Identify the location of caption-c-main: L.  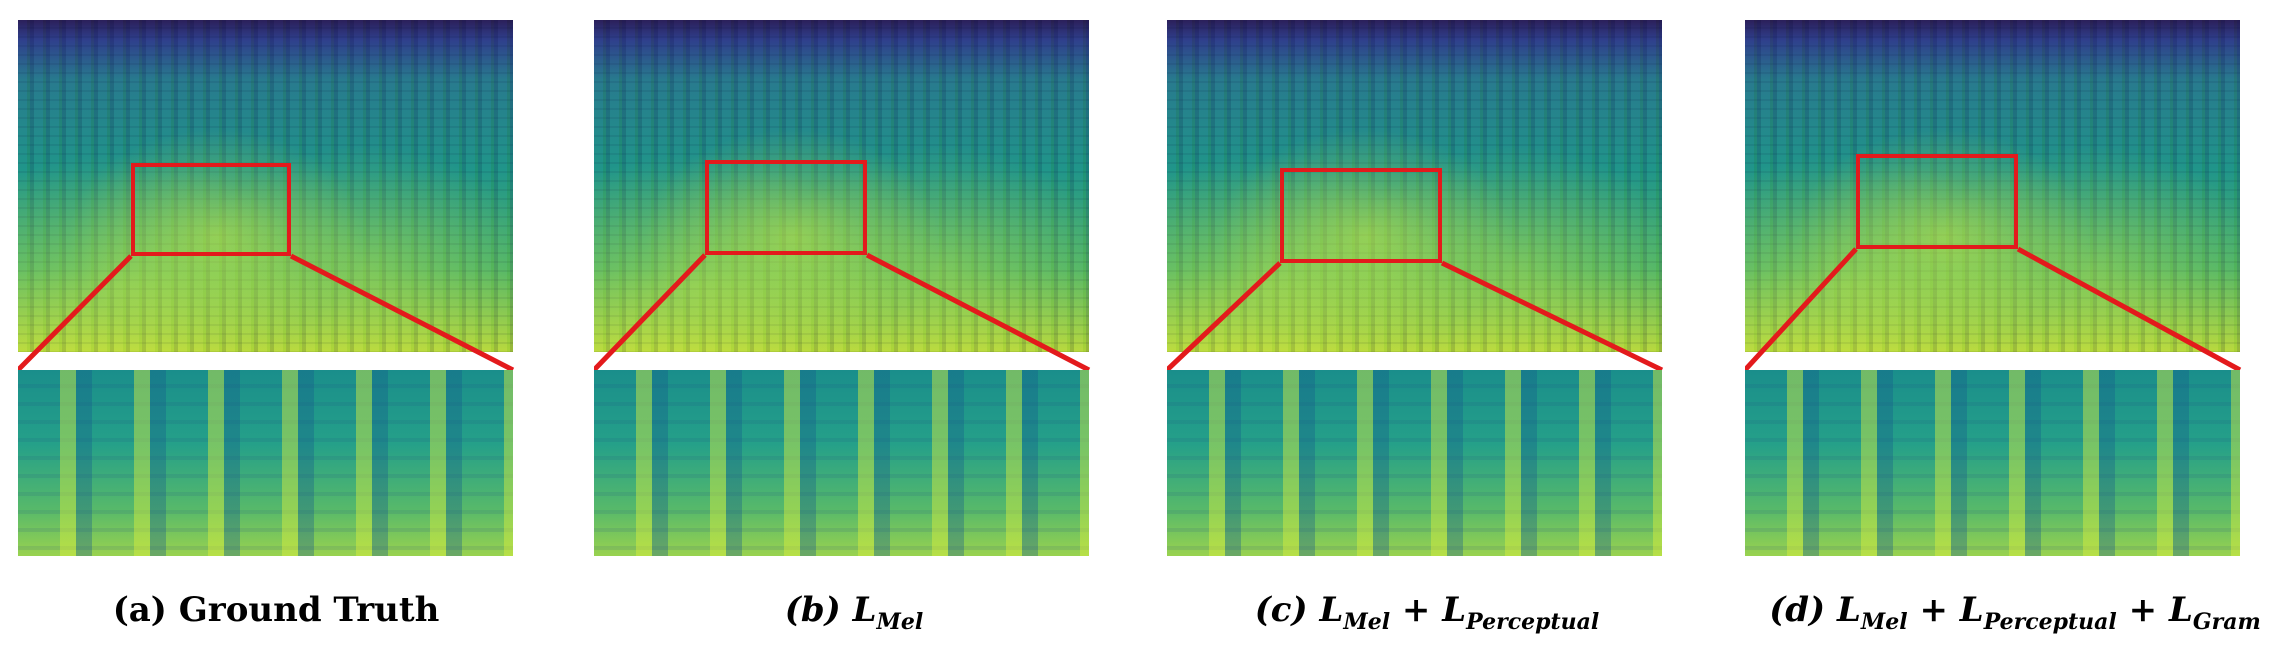
(1331, 610).